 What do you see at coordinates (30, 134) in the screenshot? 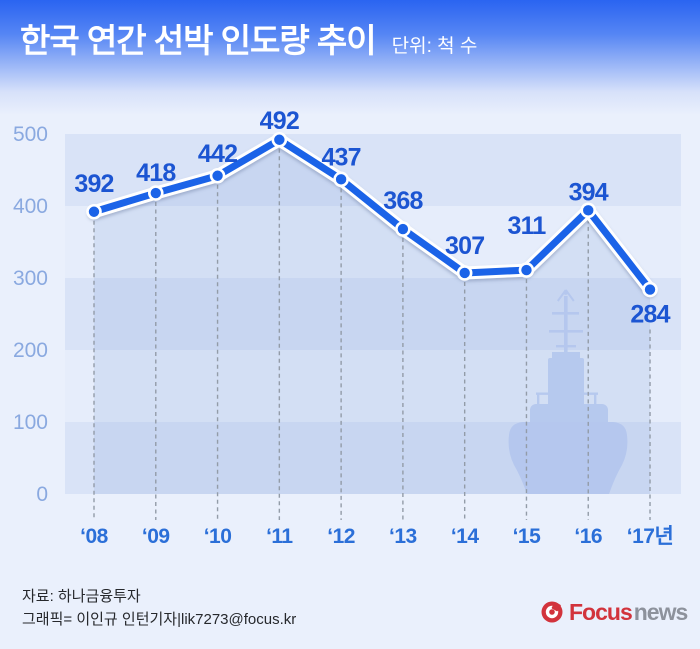
I see `y-axis-label: 500` at bounding box center [30, 134].